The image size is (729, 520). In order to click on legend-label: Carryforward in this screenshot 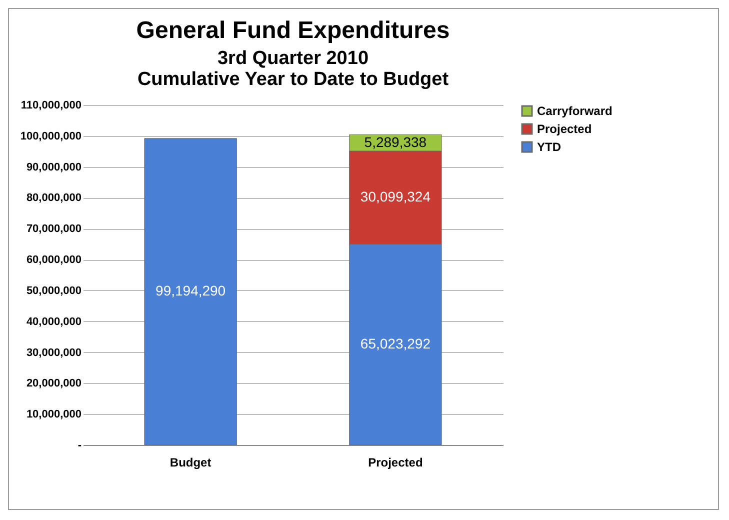, I will do `click(574, 111)`.